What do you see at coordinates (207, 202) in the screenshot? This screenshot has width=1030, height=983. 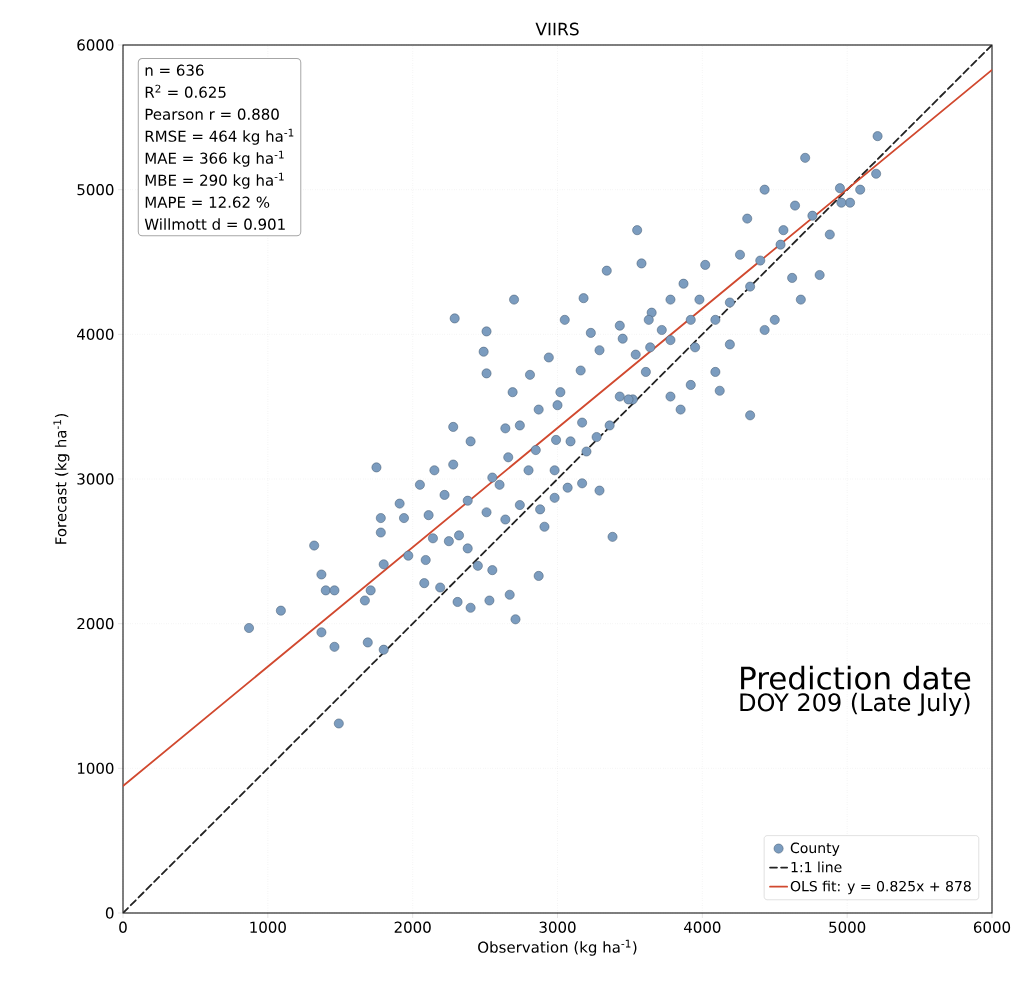 I see `annotation: MAPE = 12.62 %` at bounding box center [207, 202].